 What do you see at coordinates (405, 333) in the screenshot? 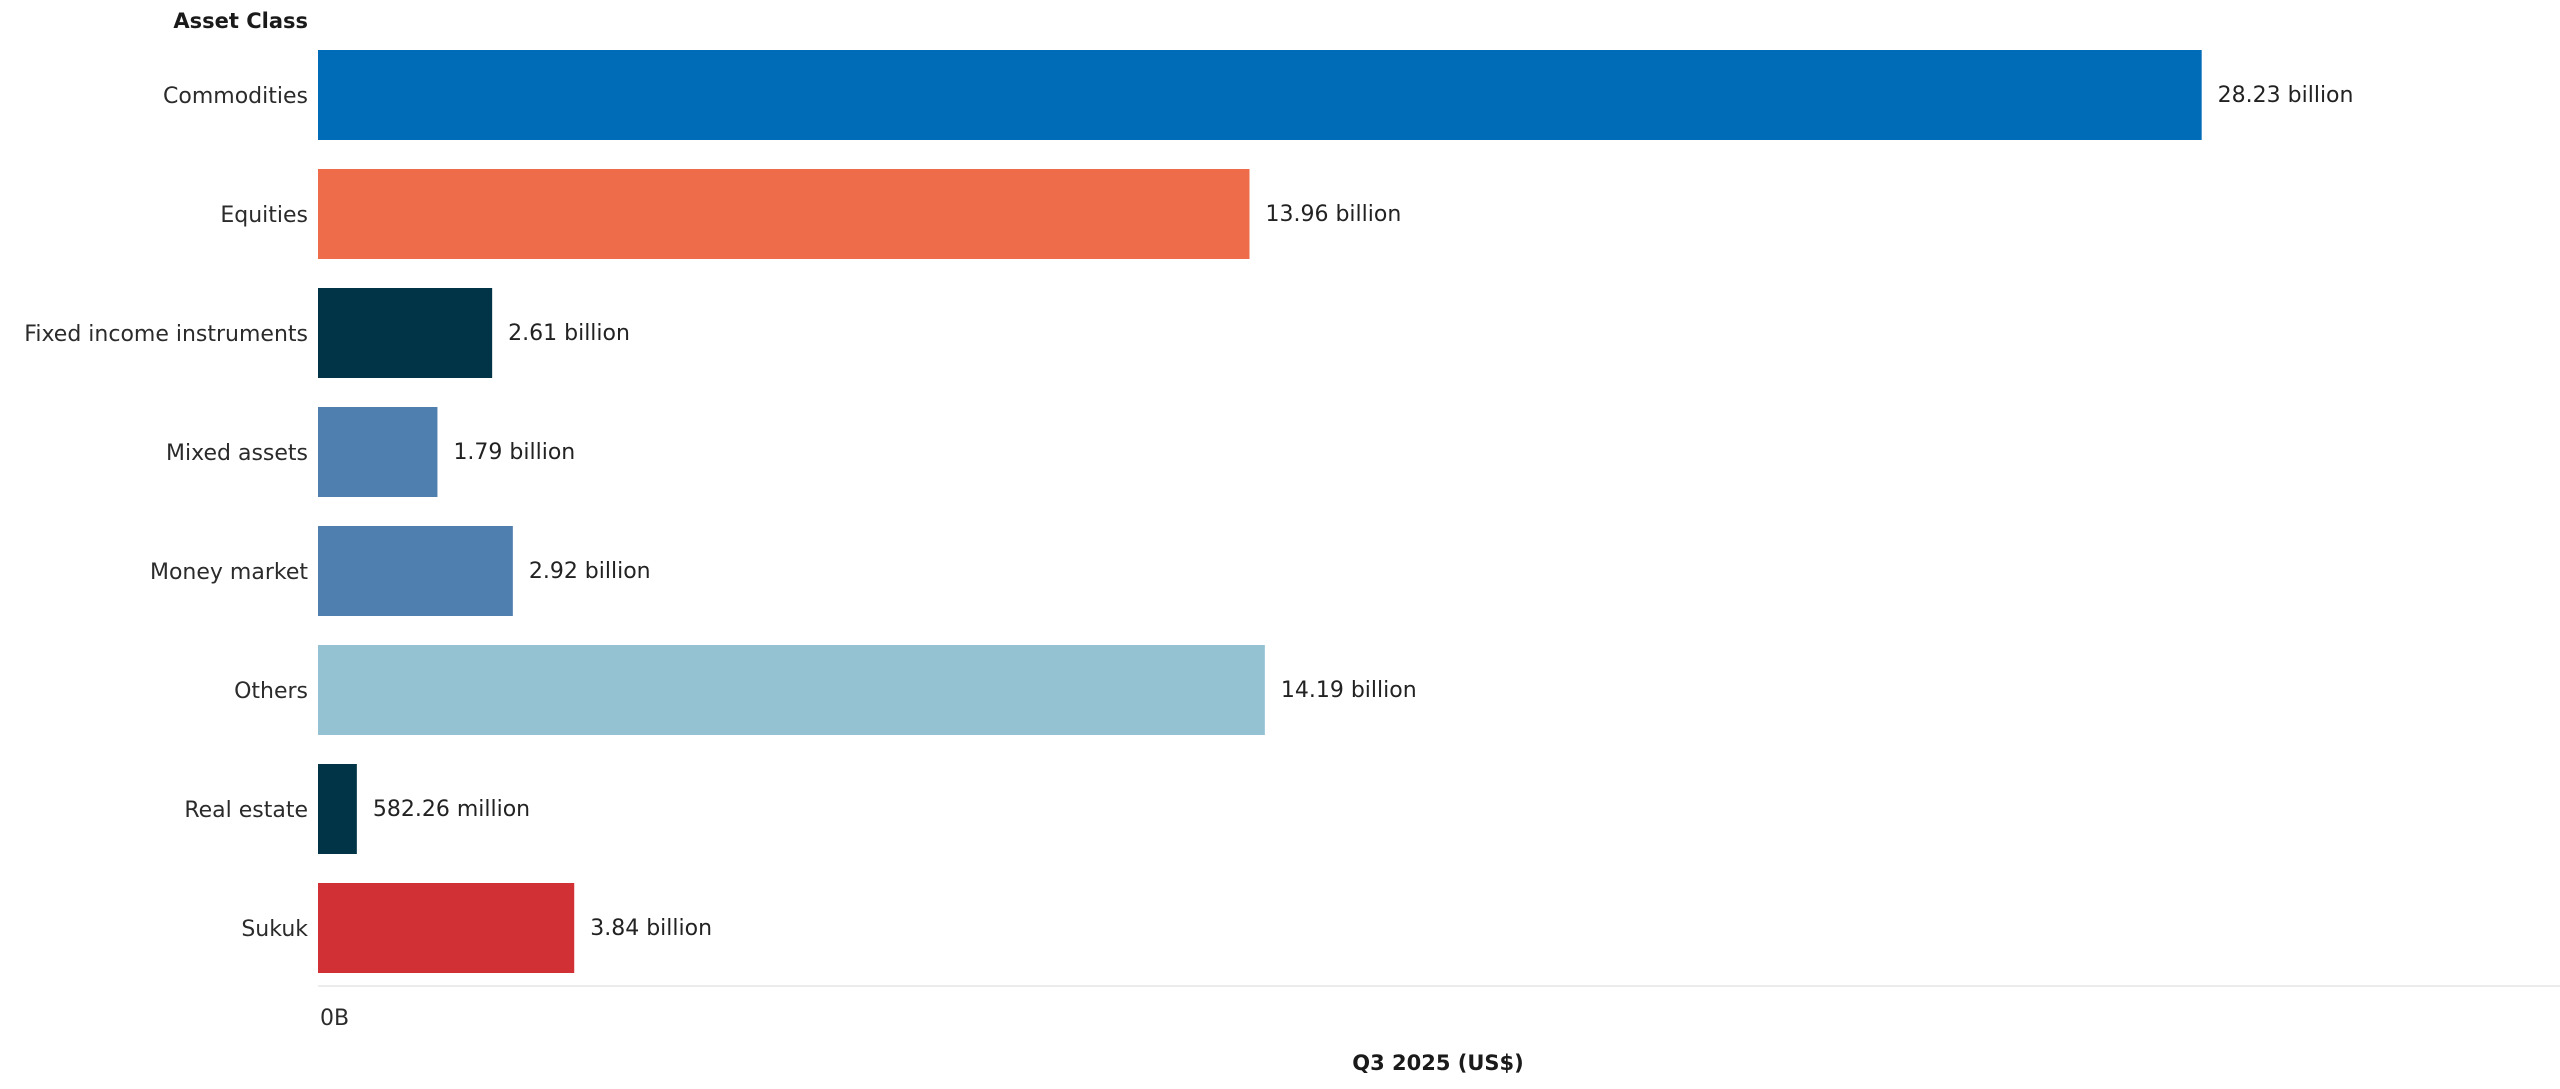
I see `bar-fixed-income-instruments` at bounding box center [405, 333].